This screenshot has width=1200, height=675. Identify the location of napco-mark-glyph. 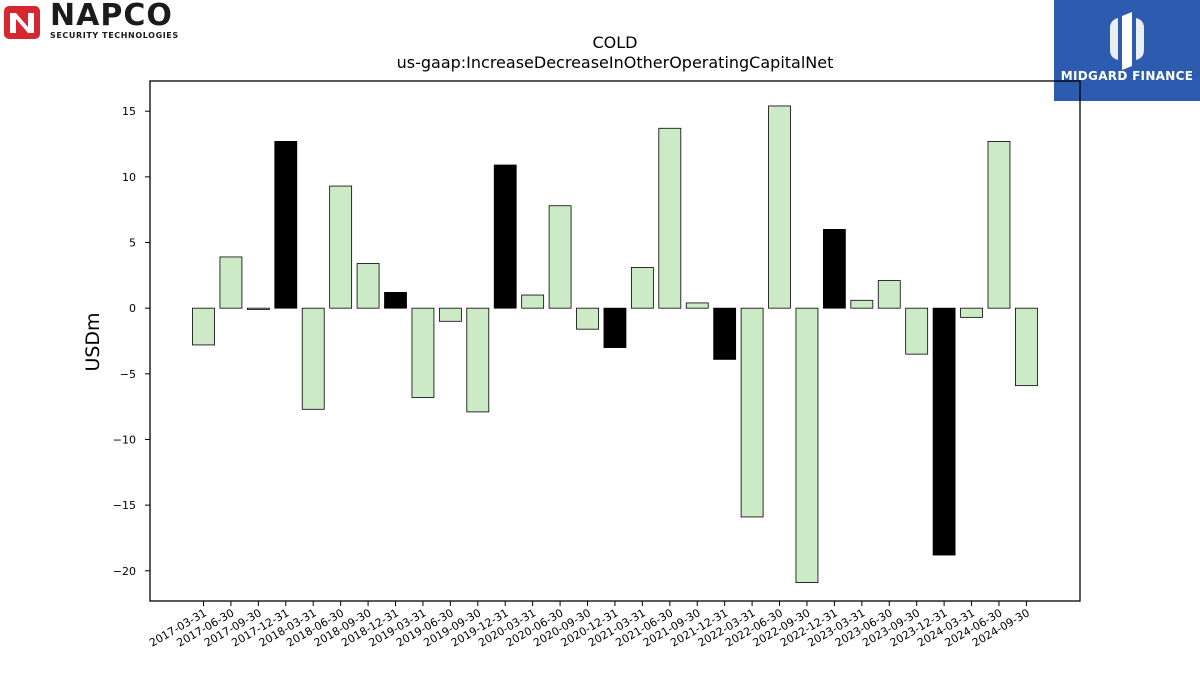
(22, 23).